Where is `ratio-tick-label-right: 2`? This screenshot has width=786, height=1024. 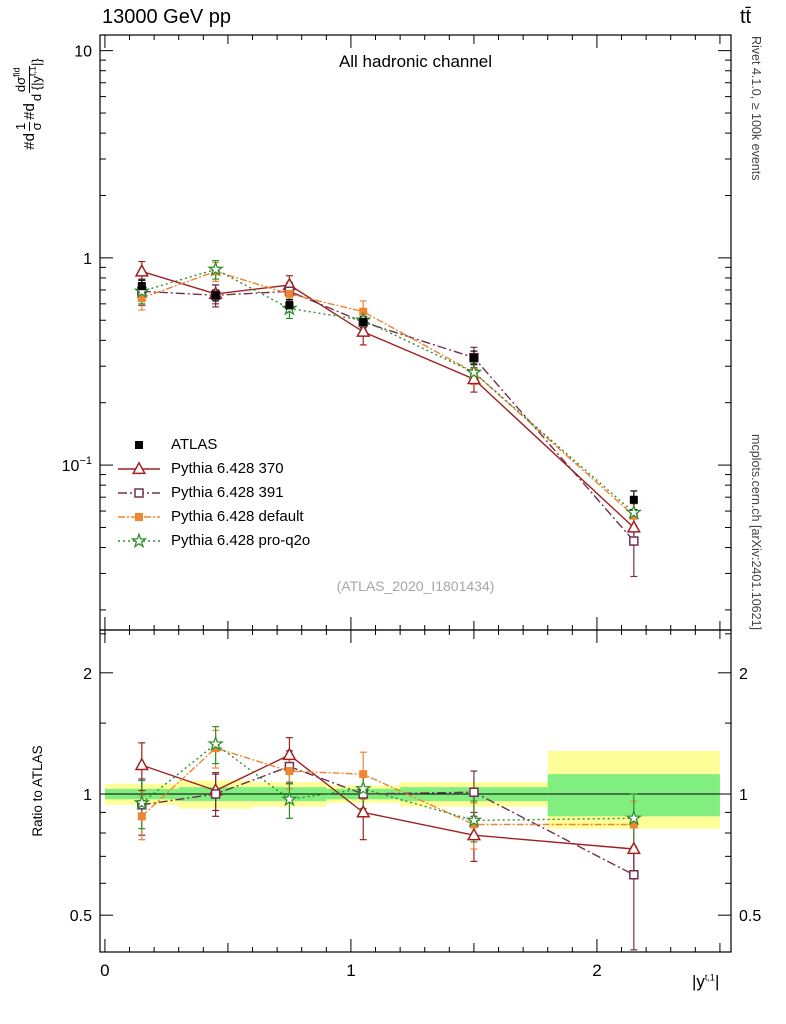
ratio-tick-label-right: 2 is located at coordinates (743, 674).